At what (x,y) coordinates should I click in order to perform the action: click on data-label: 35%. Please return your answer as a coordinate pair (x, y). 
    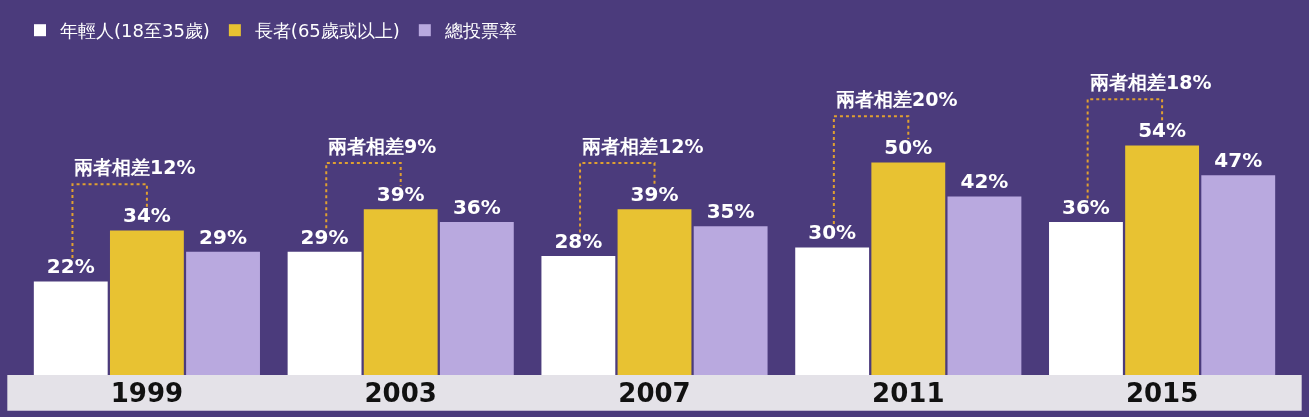
    Looking at the image, I should click on (730, 211).